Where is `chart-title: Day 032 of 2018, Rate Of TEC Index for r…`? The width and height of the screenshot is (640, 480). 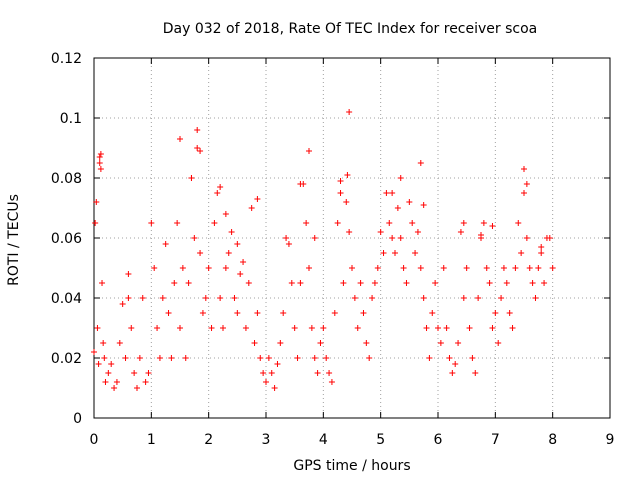 chart-title: Day 032 of 2018, Rate Of TEC Index for r… is located at coordinates (350, 29).